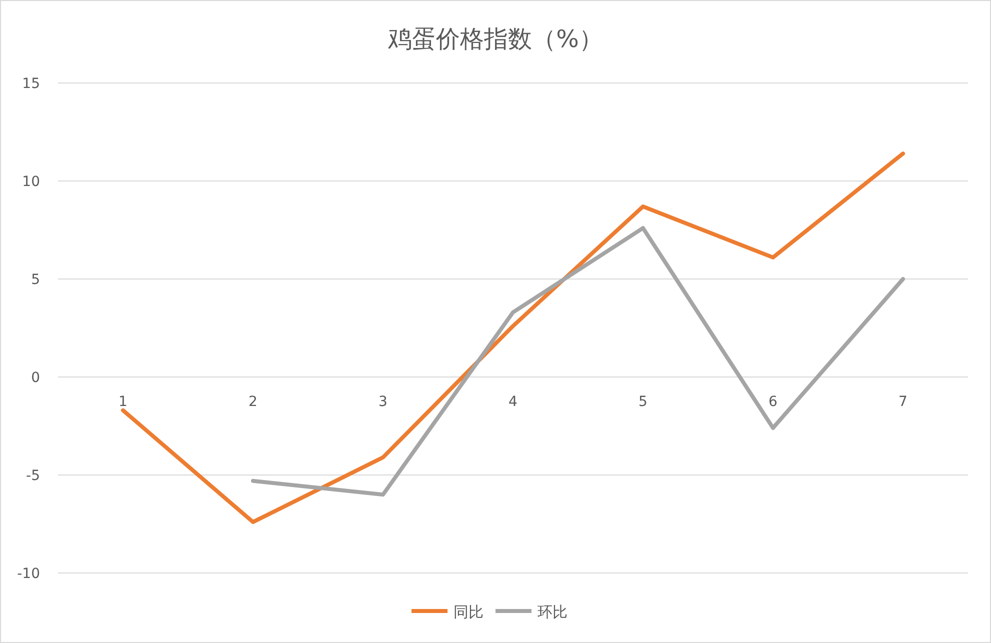  What do you see at coordinates (31, 182) in the screenshot?
I see `y-tick-label: 10` at bounding box center [31, 182].